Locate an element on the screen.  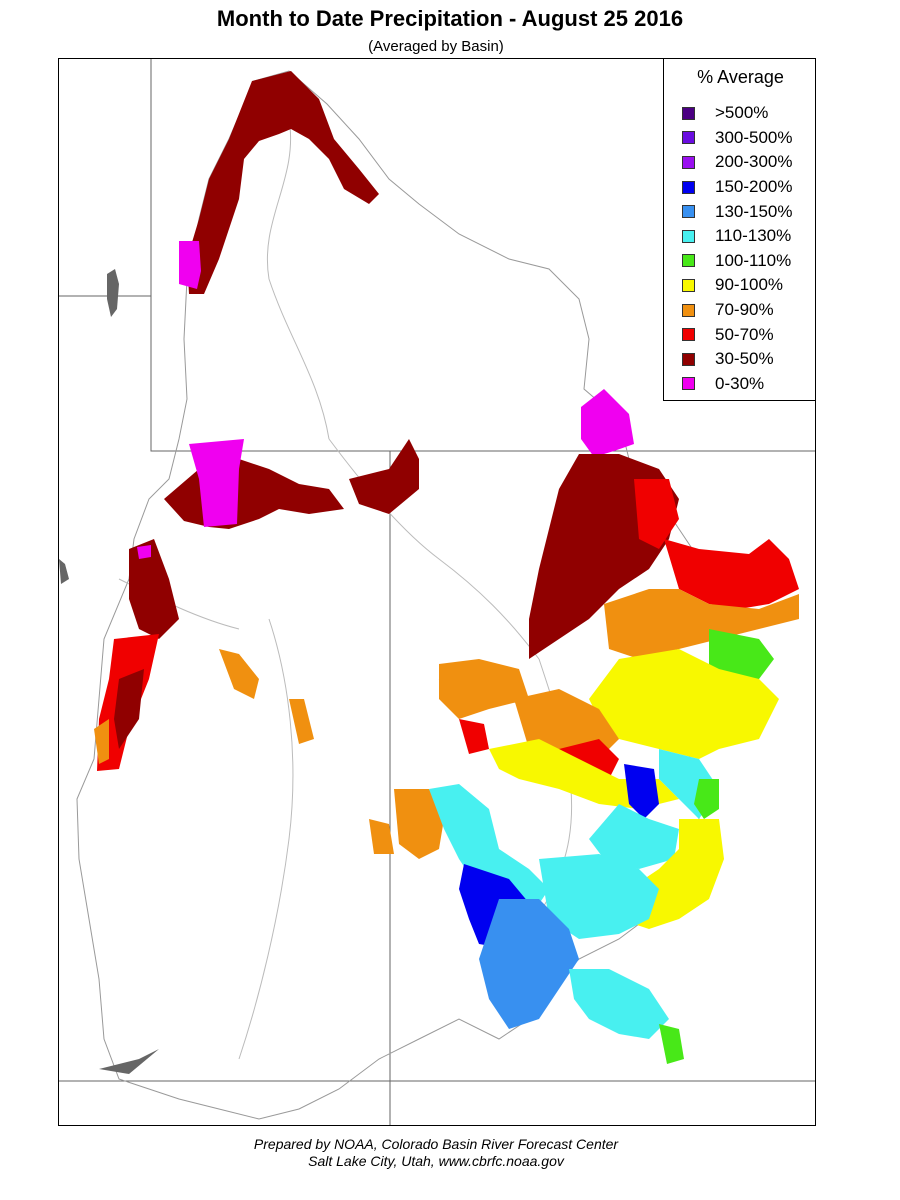
basin-50-70-east is located at coordinates (656, 514).